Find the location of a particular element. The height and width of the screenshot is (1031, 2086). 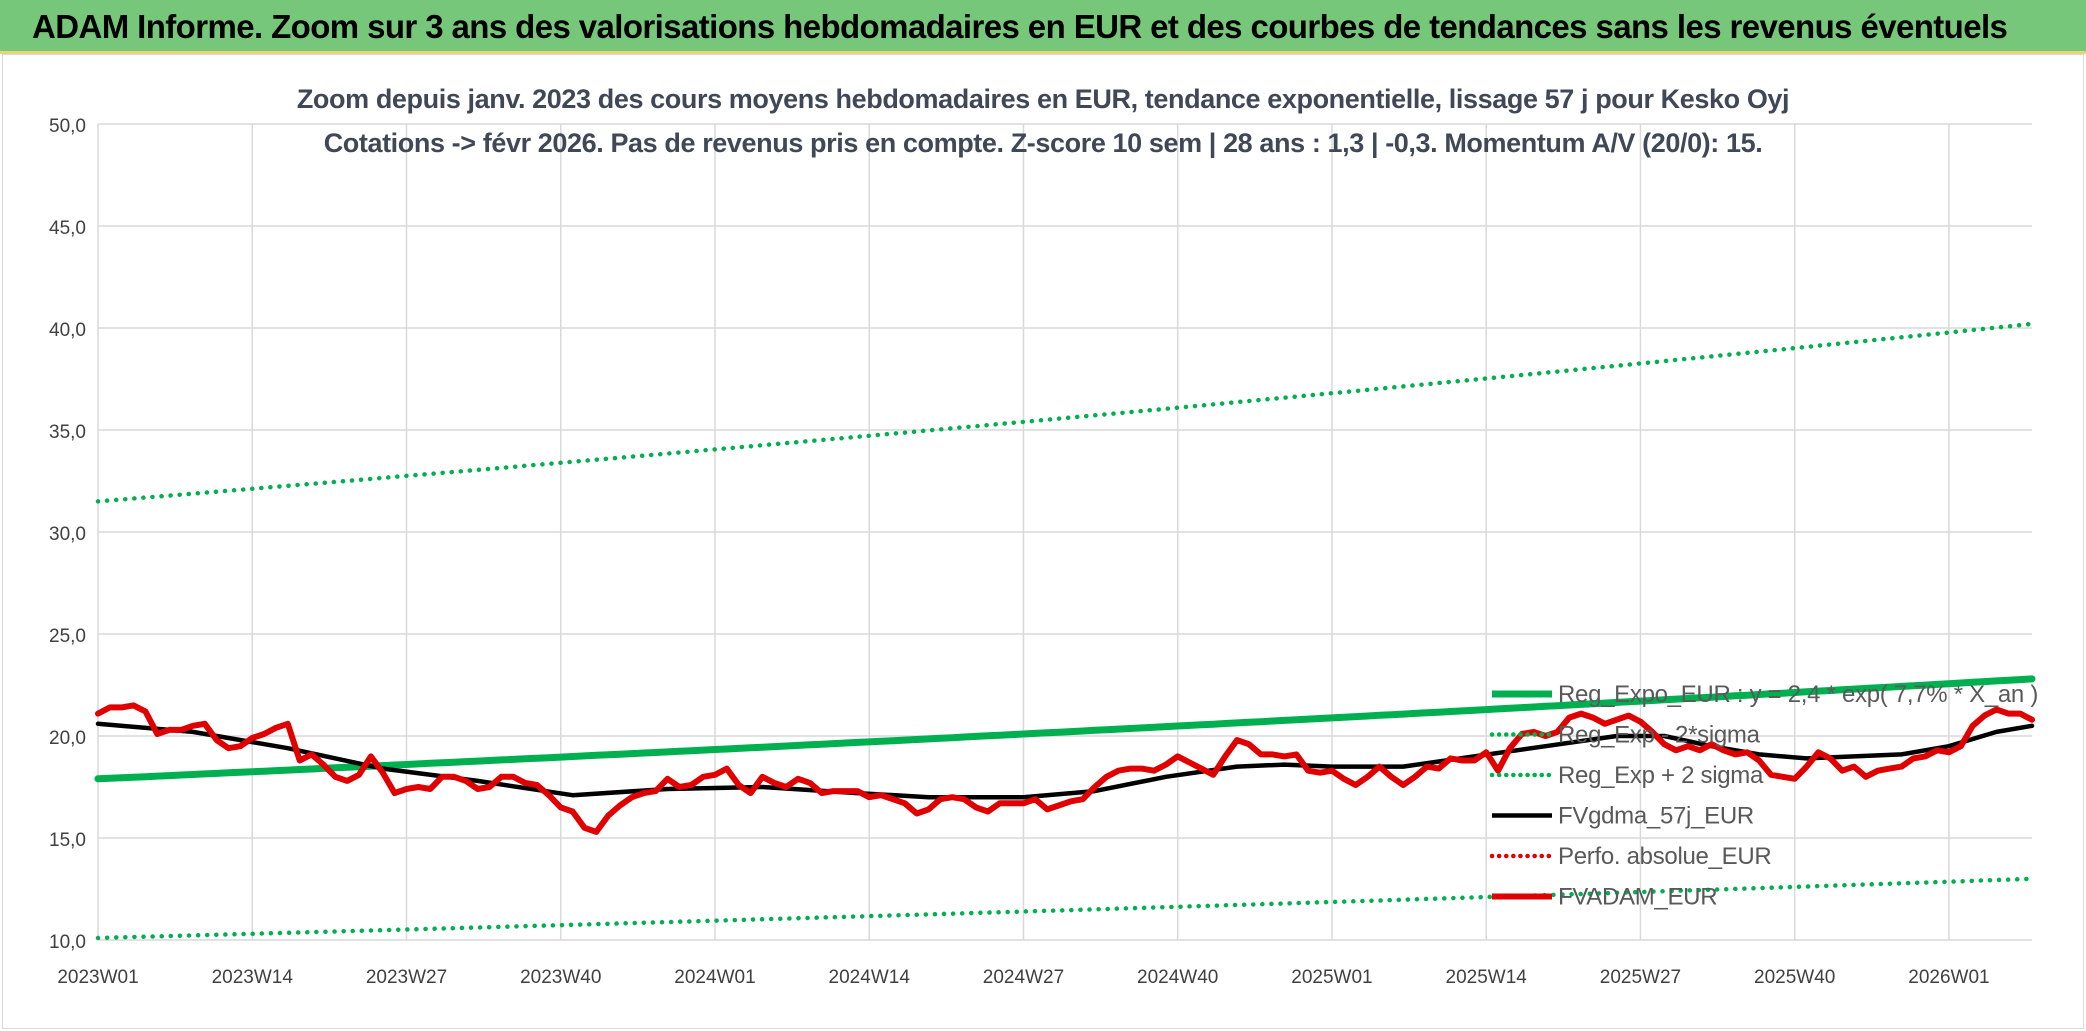

x-tick-label: 2023W40 is located at coordinates (560, 977).